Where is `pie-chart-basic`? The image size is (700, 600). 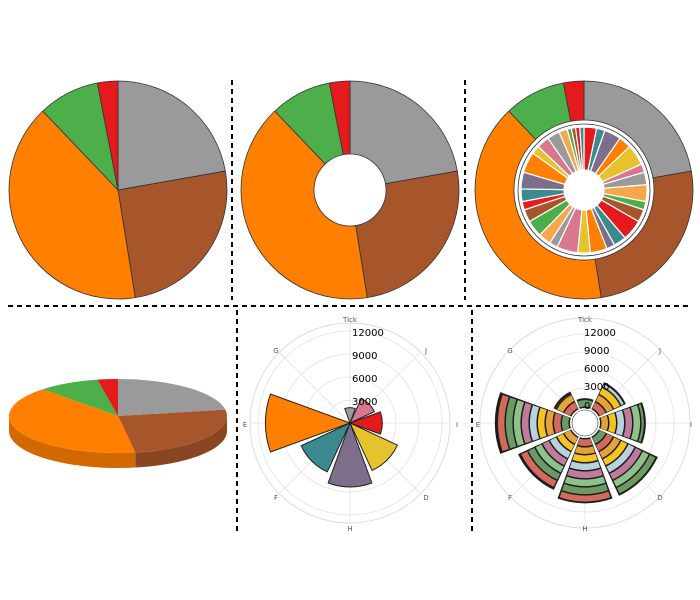 pie-chart-basic is located at coordinates (118, 190).